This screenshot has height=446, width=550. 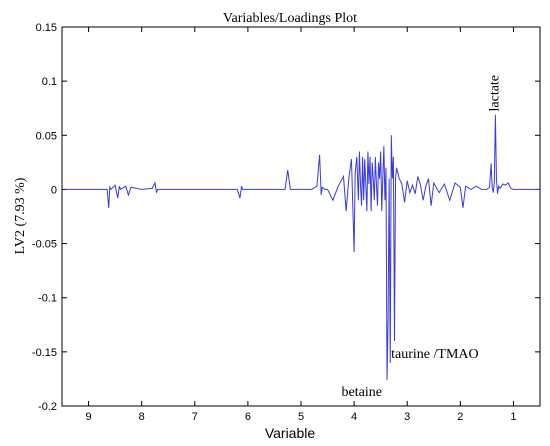 What do you see at coordinates (513, 417) in the screenshot?
I see `x-tick-label: 1` at bounding box center [513, 417].